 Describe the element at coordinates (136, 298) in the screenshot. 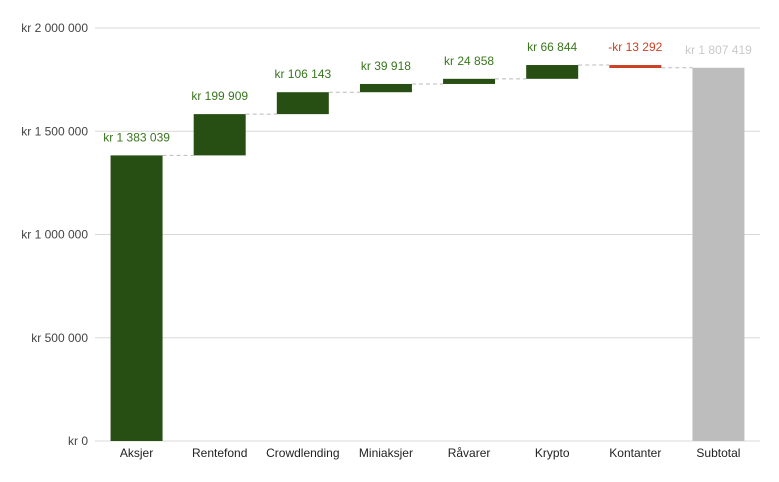

I see `bar-aksjer` at that location.